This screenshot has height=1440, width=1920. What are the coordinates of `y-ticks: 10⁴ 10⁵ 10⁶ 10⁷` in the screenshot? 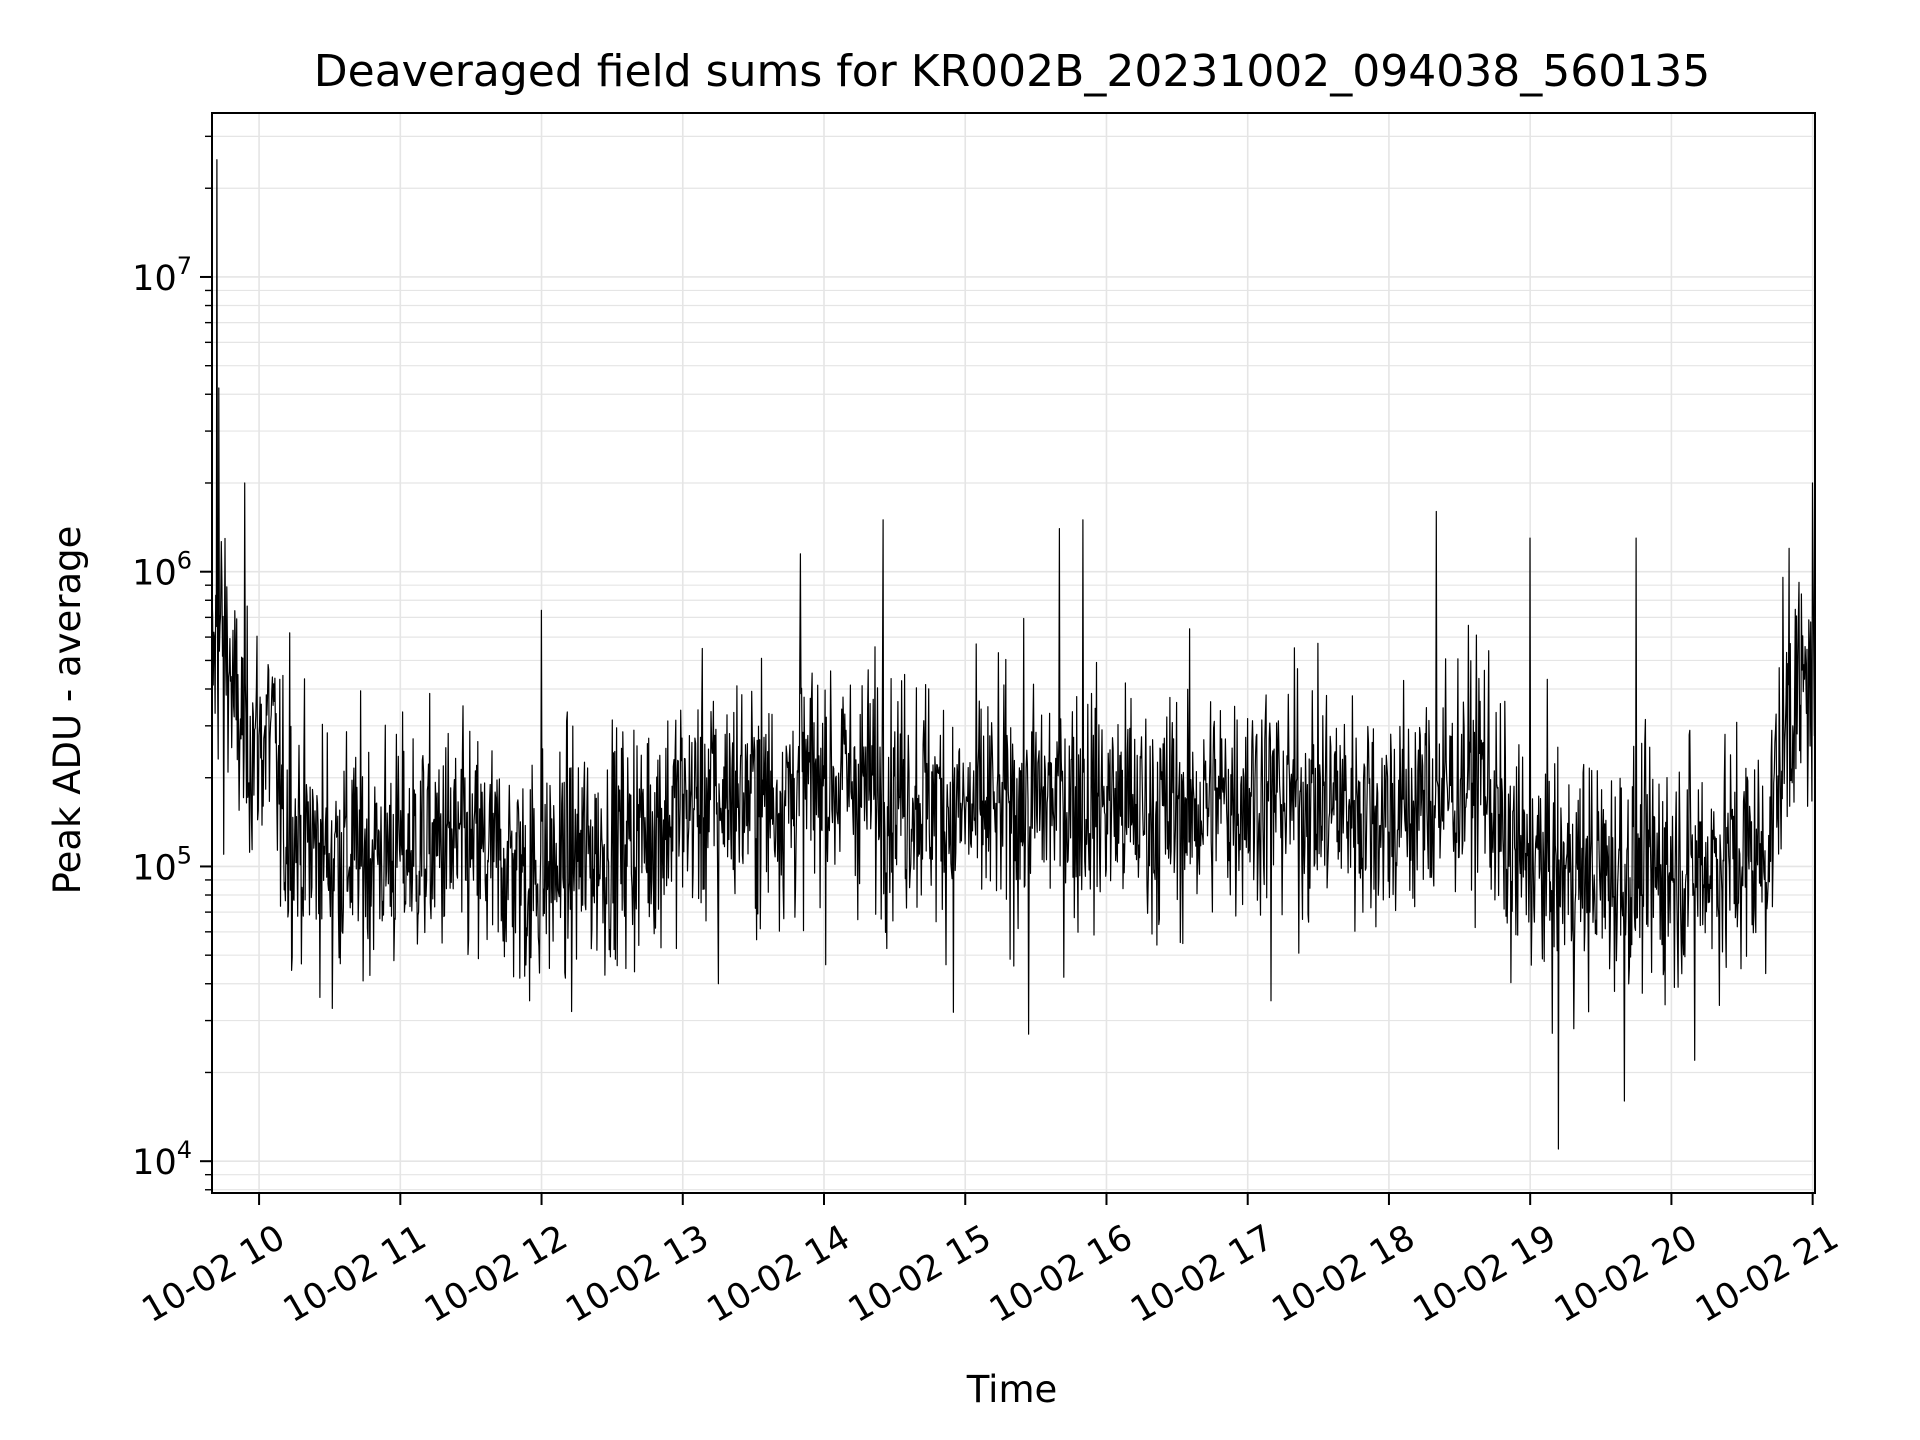 It's located at (172, 663).